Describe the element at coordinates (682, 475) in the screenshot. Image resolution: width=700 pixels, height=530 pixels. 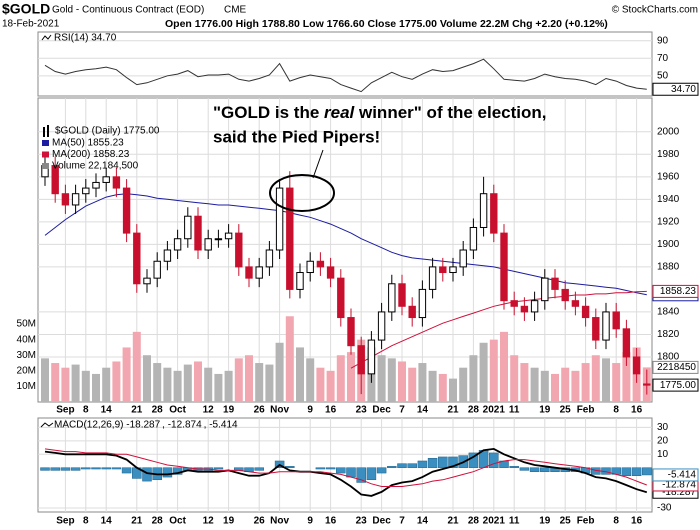
I see `value-box-label: -5.414` at that location.